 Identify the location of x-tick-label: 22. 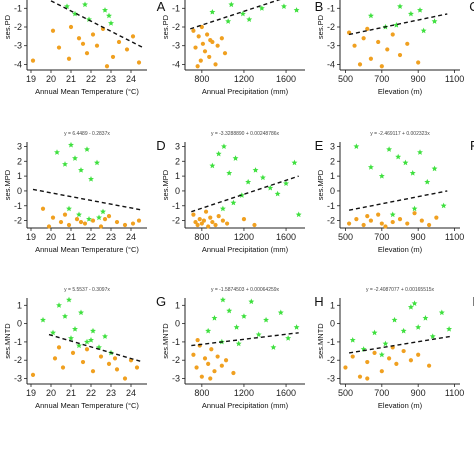
(91, 79).